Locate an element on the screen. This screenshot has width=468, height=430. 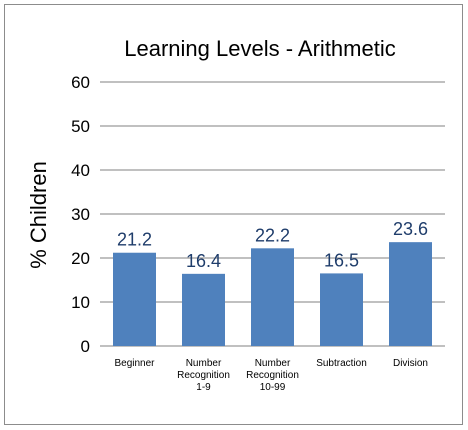
data-label: 23.6 is located at coordinates (410, 229).